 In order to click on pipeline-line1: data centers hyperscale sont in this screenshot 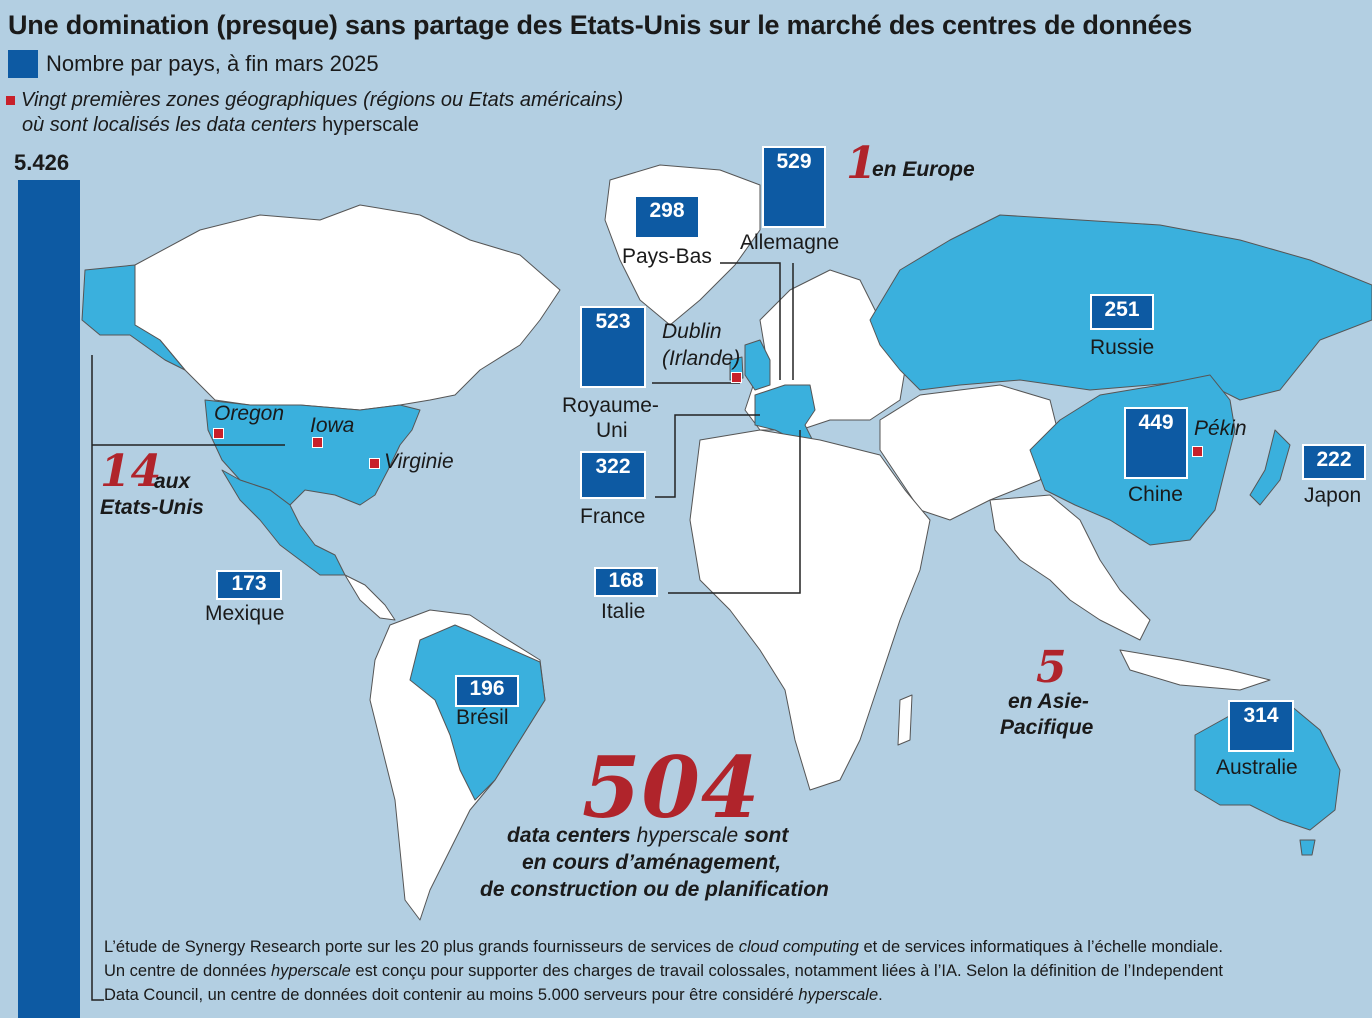, I will do `click(647, 836)`.